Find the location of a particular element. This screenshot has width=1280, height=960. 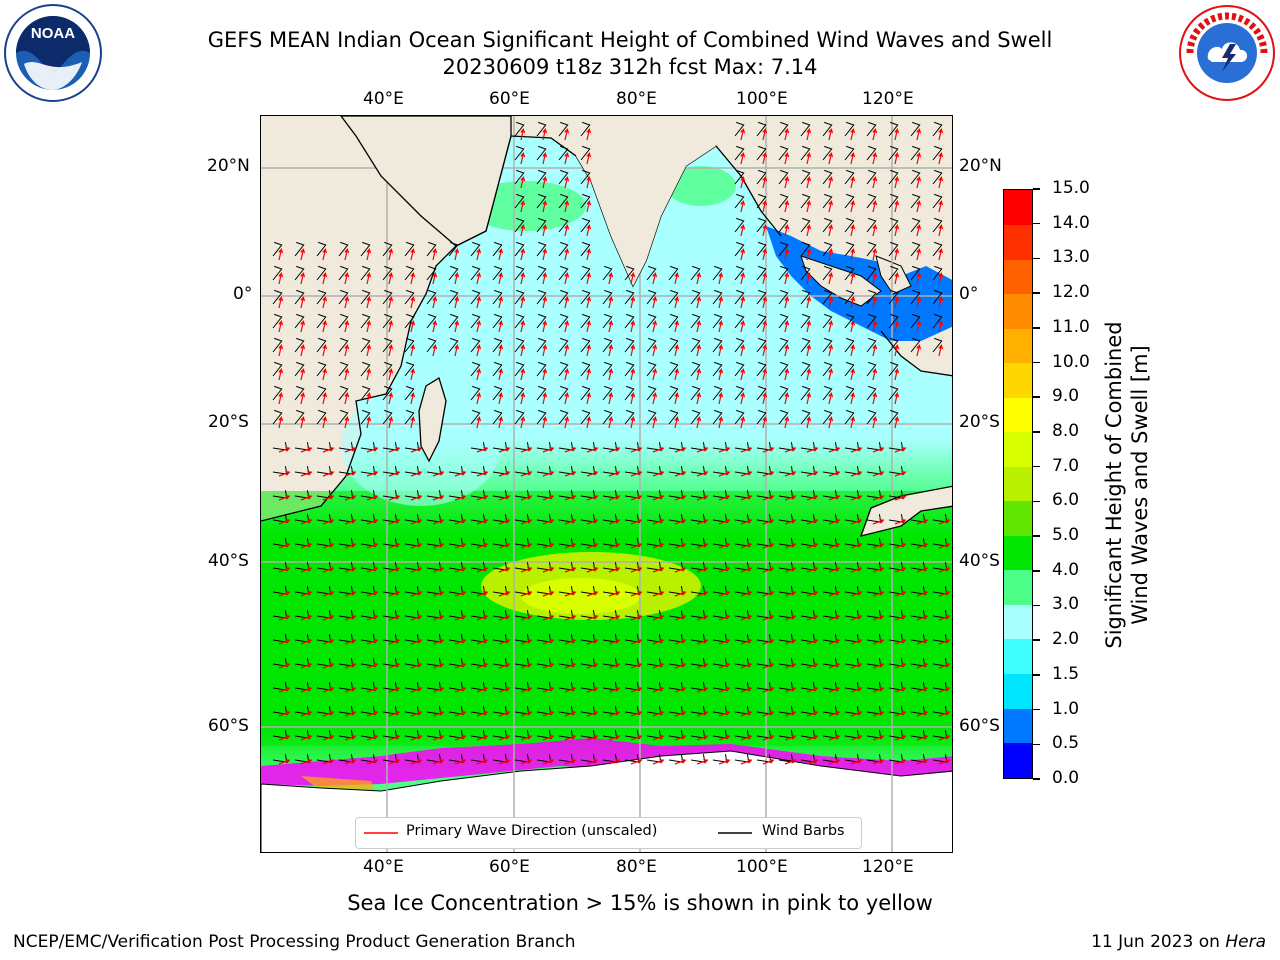

colorbar-tick-mark is located at coordinates (1036, 466).